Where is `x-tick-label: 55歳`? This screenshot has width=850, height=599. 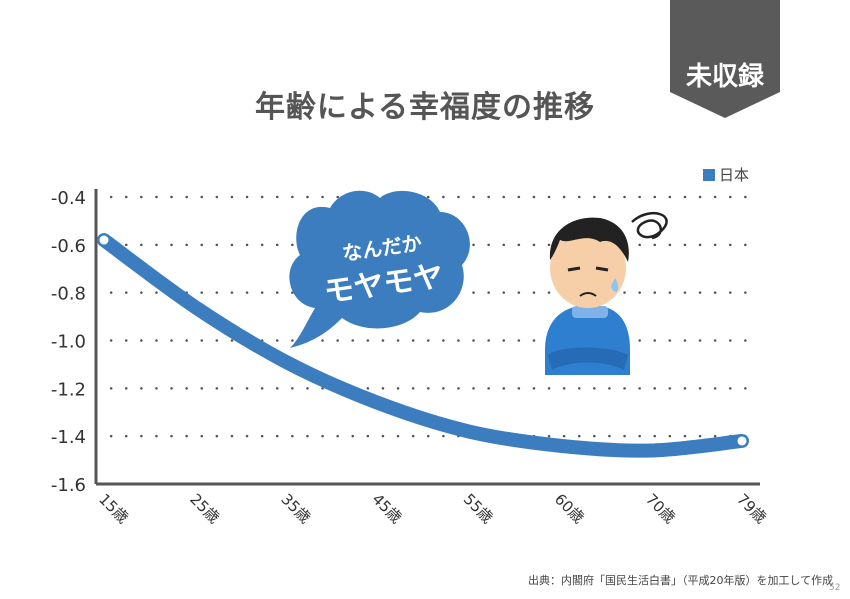 x-tick-label: 55歳 is located at coordinates (478, 508).